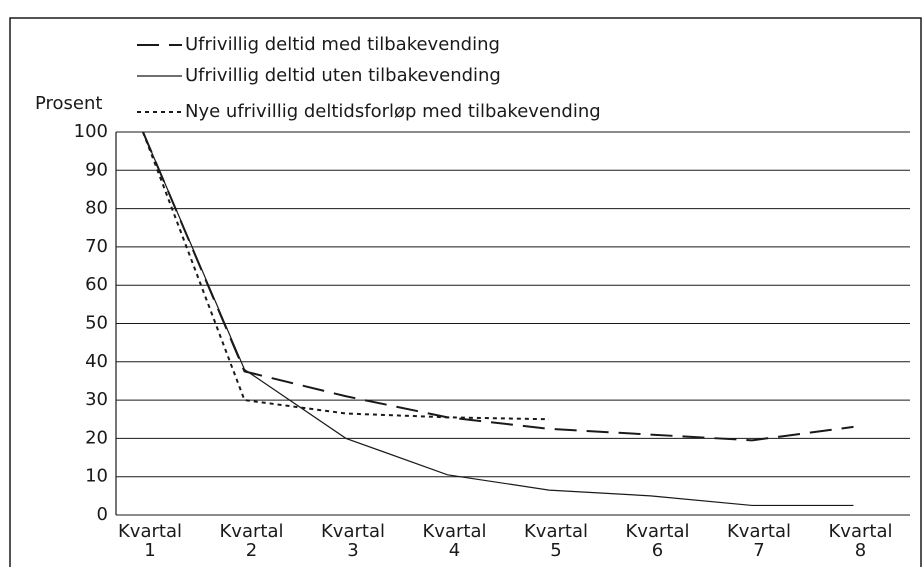 This screenshot has height=567, width=924. Describe the element at coordinates (353, 541) in the screenshot. I see `x-tick-label: Kvartal 3` at that location.